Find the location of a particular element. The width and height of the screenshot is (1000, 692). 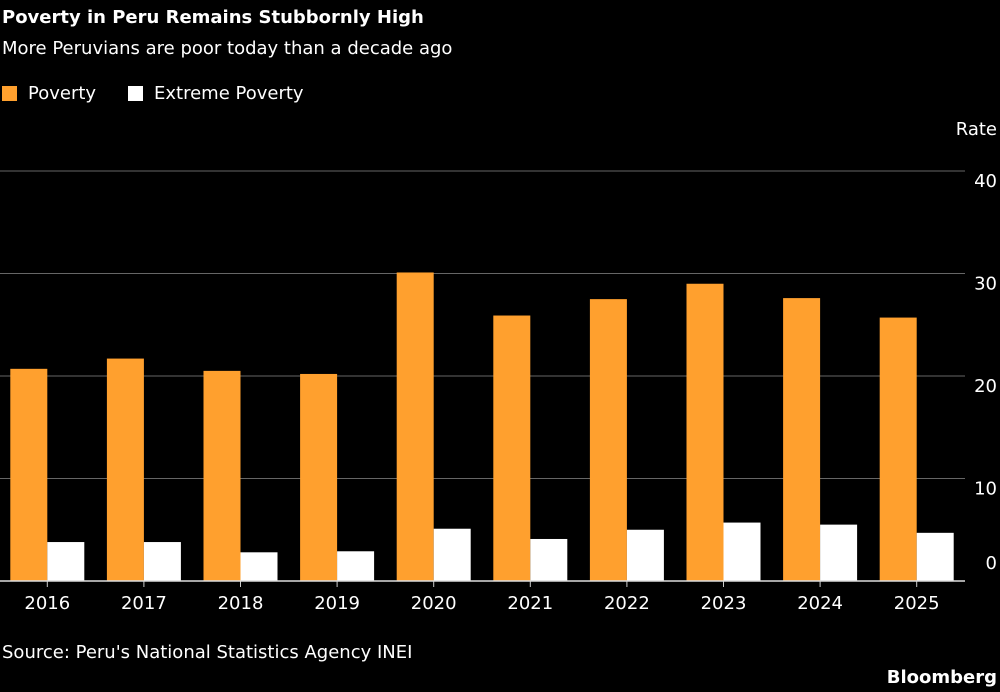

x-tick-label: 2021 is located at coordinates (530, 603).